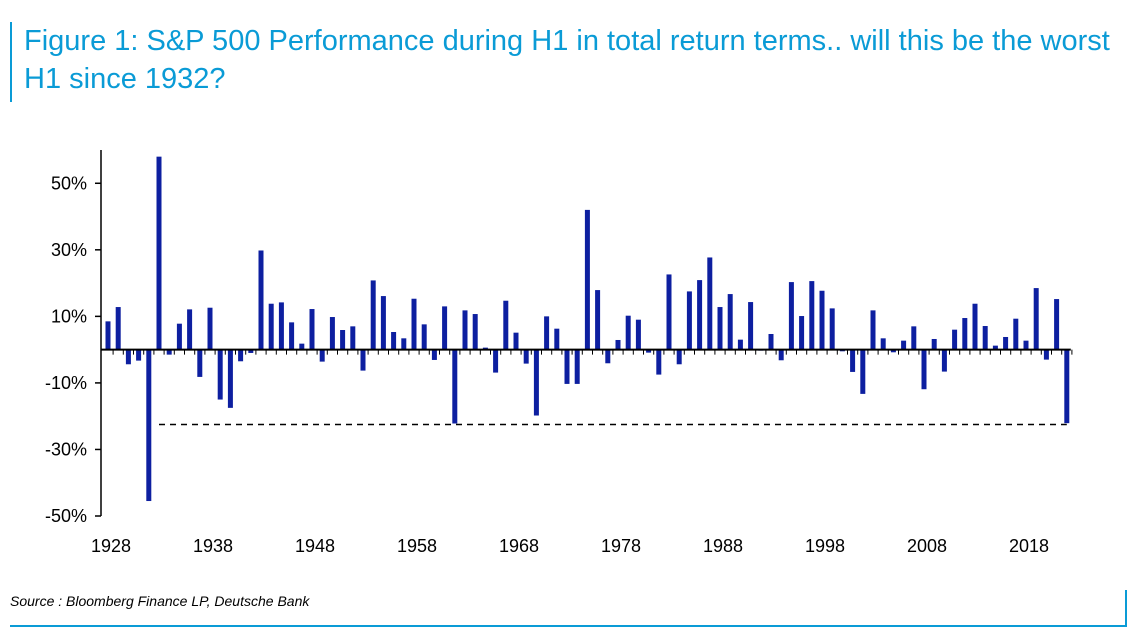 This screenshot has width=1135, height=640. Describe the element at coordinates (621, 546) in the screenshot. I see `x-tick-label: 1978` at that location.